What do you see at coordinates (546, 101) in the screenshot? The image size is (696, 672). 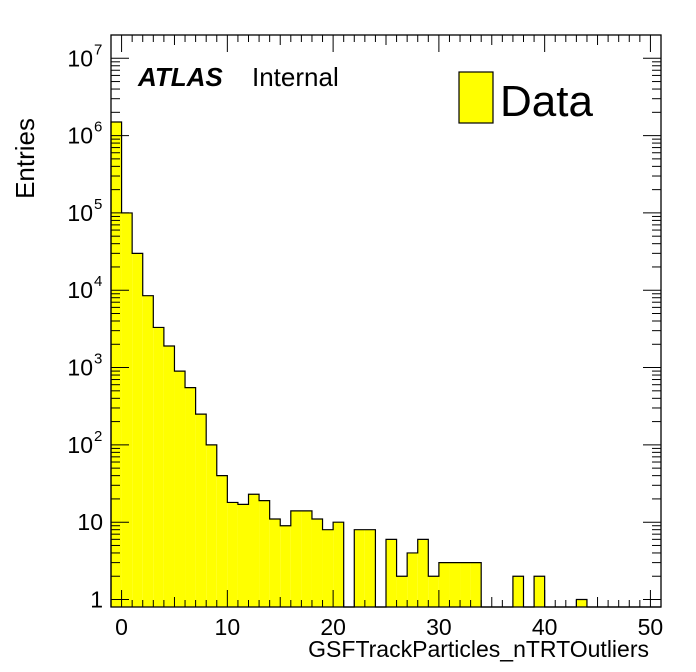 I see `legend-label-data: Data` at bounding box center [546, 101].